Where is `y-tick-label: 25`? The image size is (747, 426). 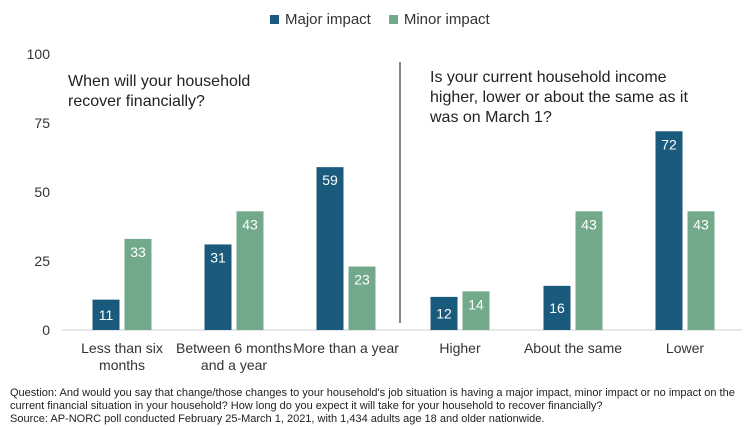
y-tick-label: 25 is located at coordinates (42, 261).